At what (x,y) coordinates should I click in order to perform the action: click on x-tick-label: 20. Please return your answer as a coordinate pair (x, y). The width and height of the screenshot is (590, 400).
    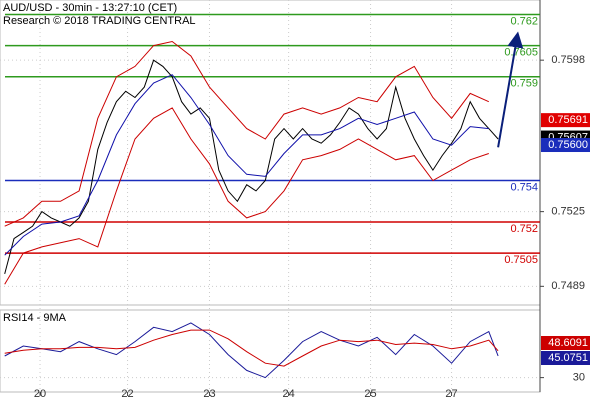
    Looking at the image, I should click on (40, 394).